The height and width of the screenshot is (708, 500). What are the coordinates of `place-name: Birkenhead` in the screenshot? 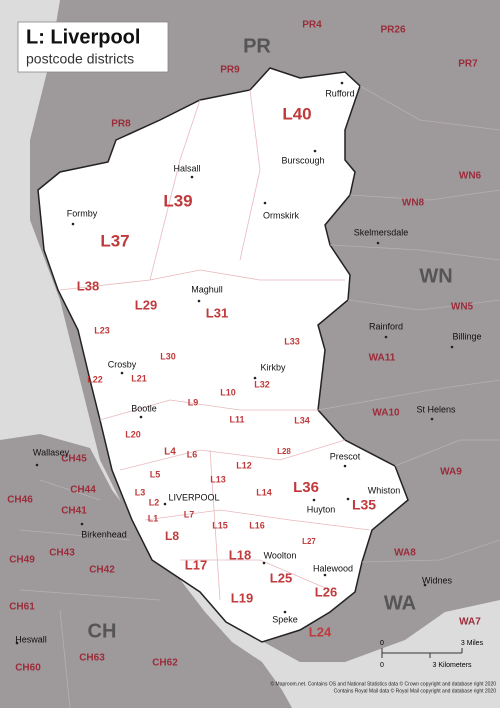 It's located at (104, 534).